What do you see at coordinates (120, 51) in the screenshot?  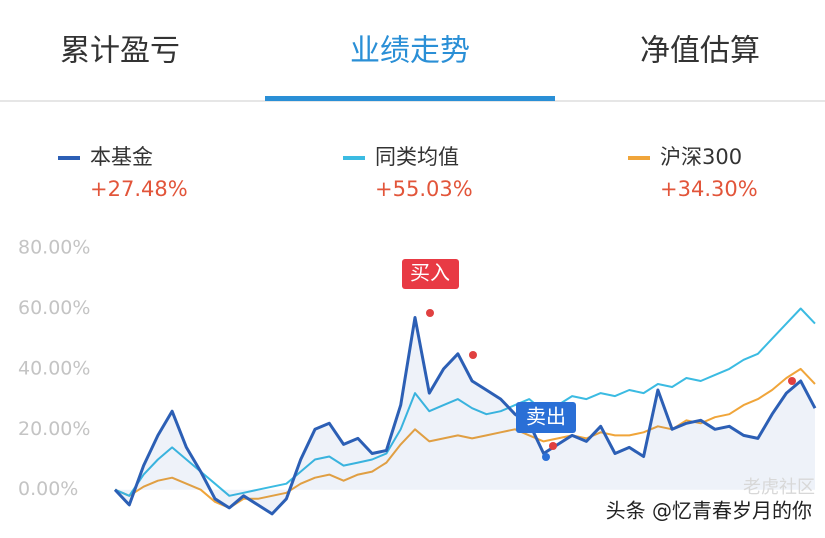 I see `tab: 累计盈亏` at bounding box center [120, 51].